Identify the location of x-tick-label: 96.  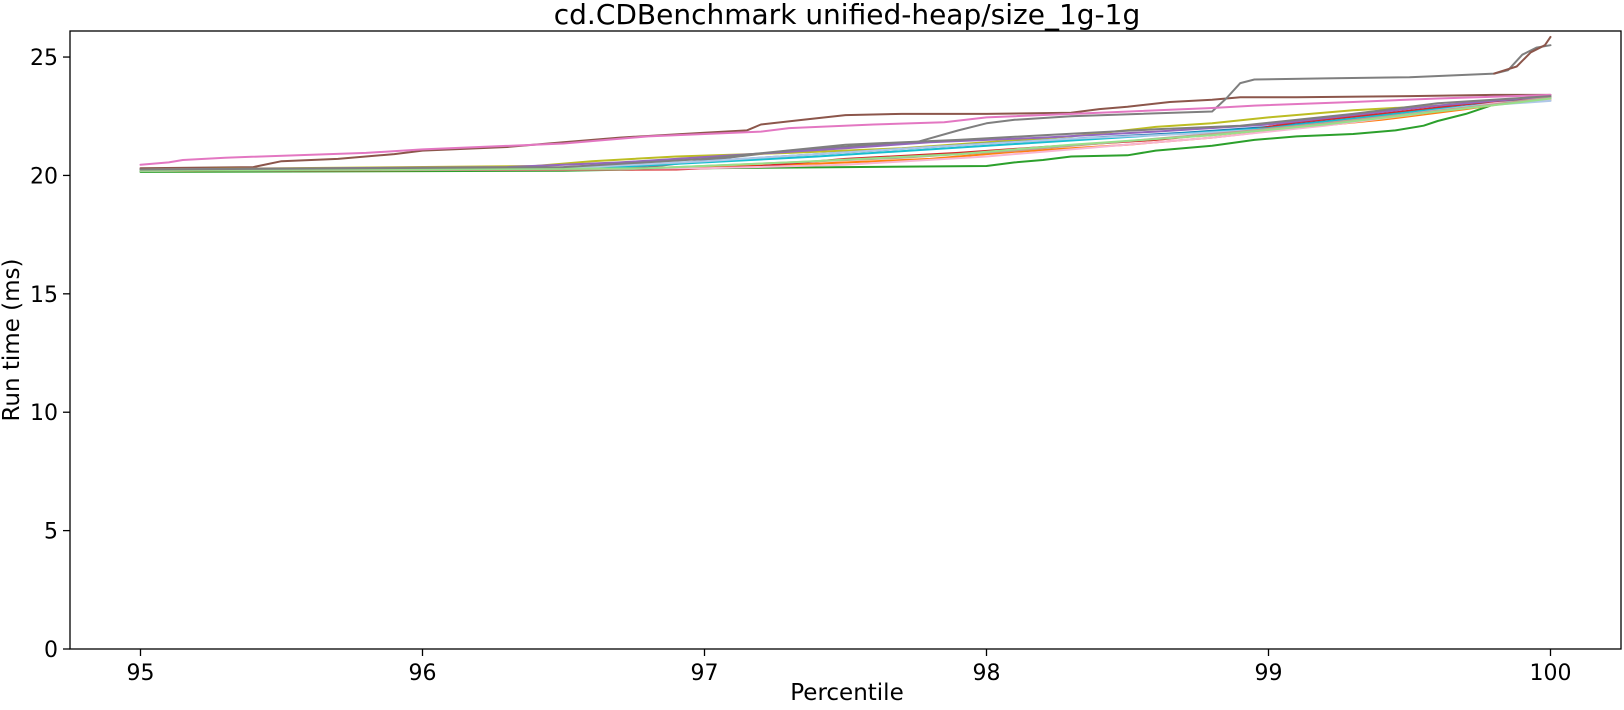
(423, 673).